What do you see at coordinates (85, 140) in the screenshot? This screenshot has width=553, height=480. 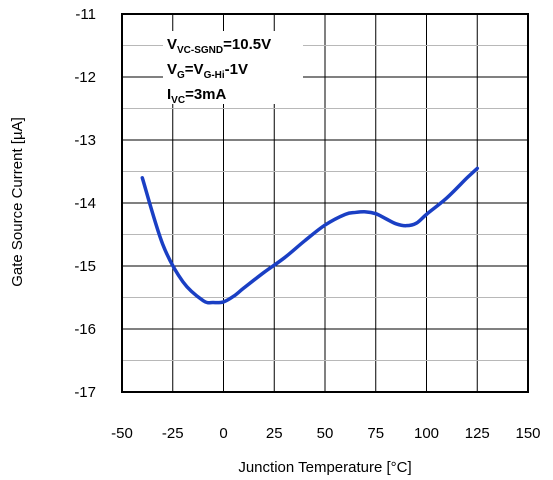 I see `y-tick-label: -13` at bounding box center [85, 140].